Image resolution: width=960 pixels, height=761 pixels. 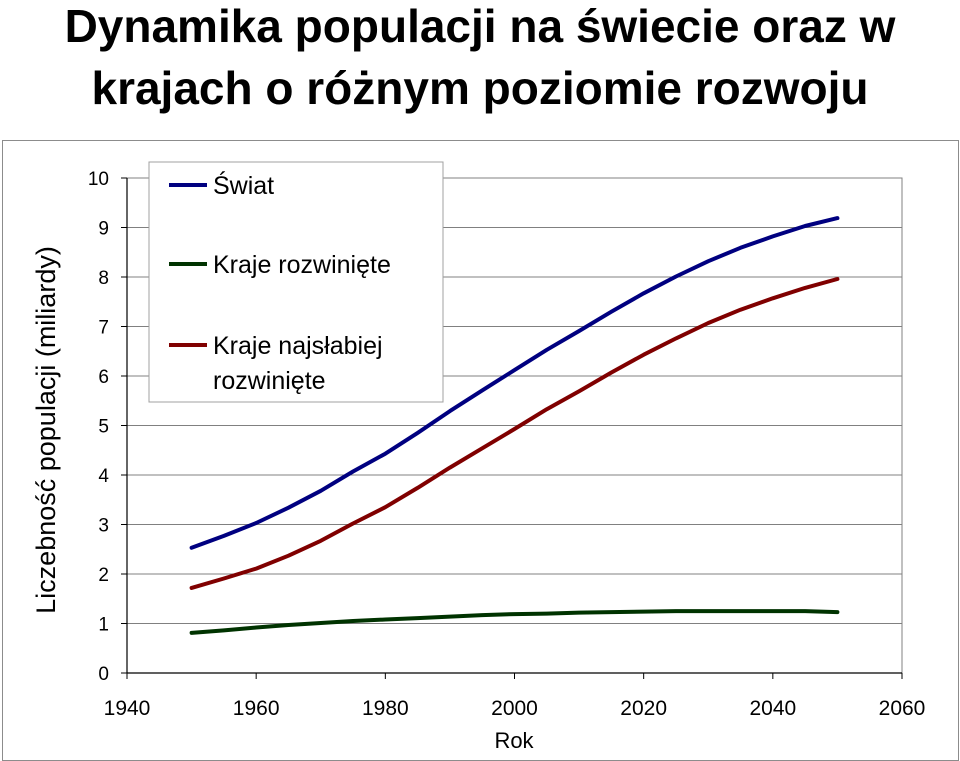 What do you see at coordinates (103, 328) in the screenshot?
I see `y-tick-label-7: 7` at bounding box center [103, 328].